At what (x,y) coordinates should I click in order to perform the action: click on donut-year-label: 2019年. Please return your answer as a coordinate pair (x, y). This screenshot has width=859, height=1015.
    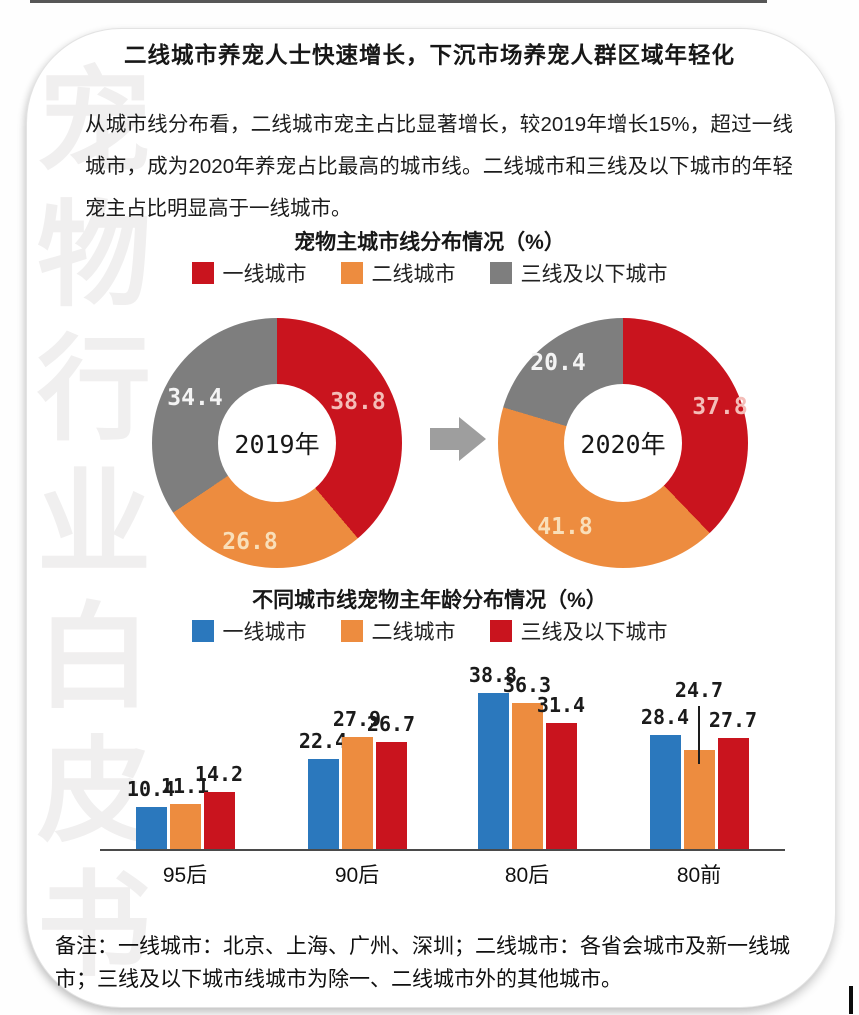
    Looking at the image, I should click on (277, 444).